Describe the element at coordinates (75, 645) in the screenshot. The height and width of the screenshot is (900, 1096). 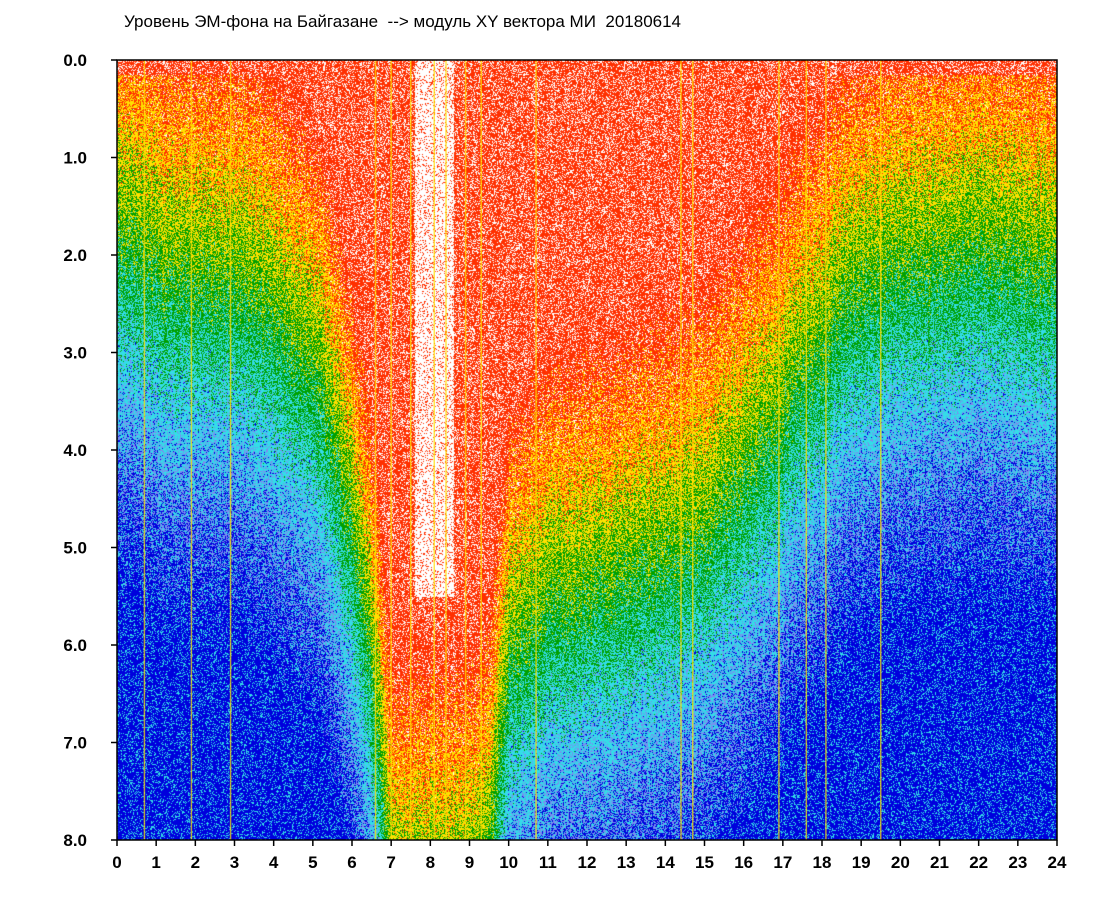
I see `y-tick-label: 6.0` at that location.